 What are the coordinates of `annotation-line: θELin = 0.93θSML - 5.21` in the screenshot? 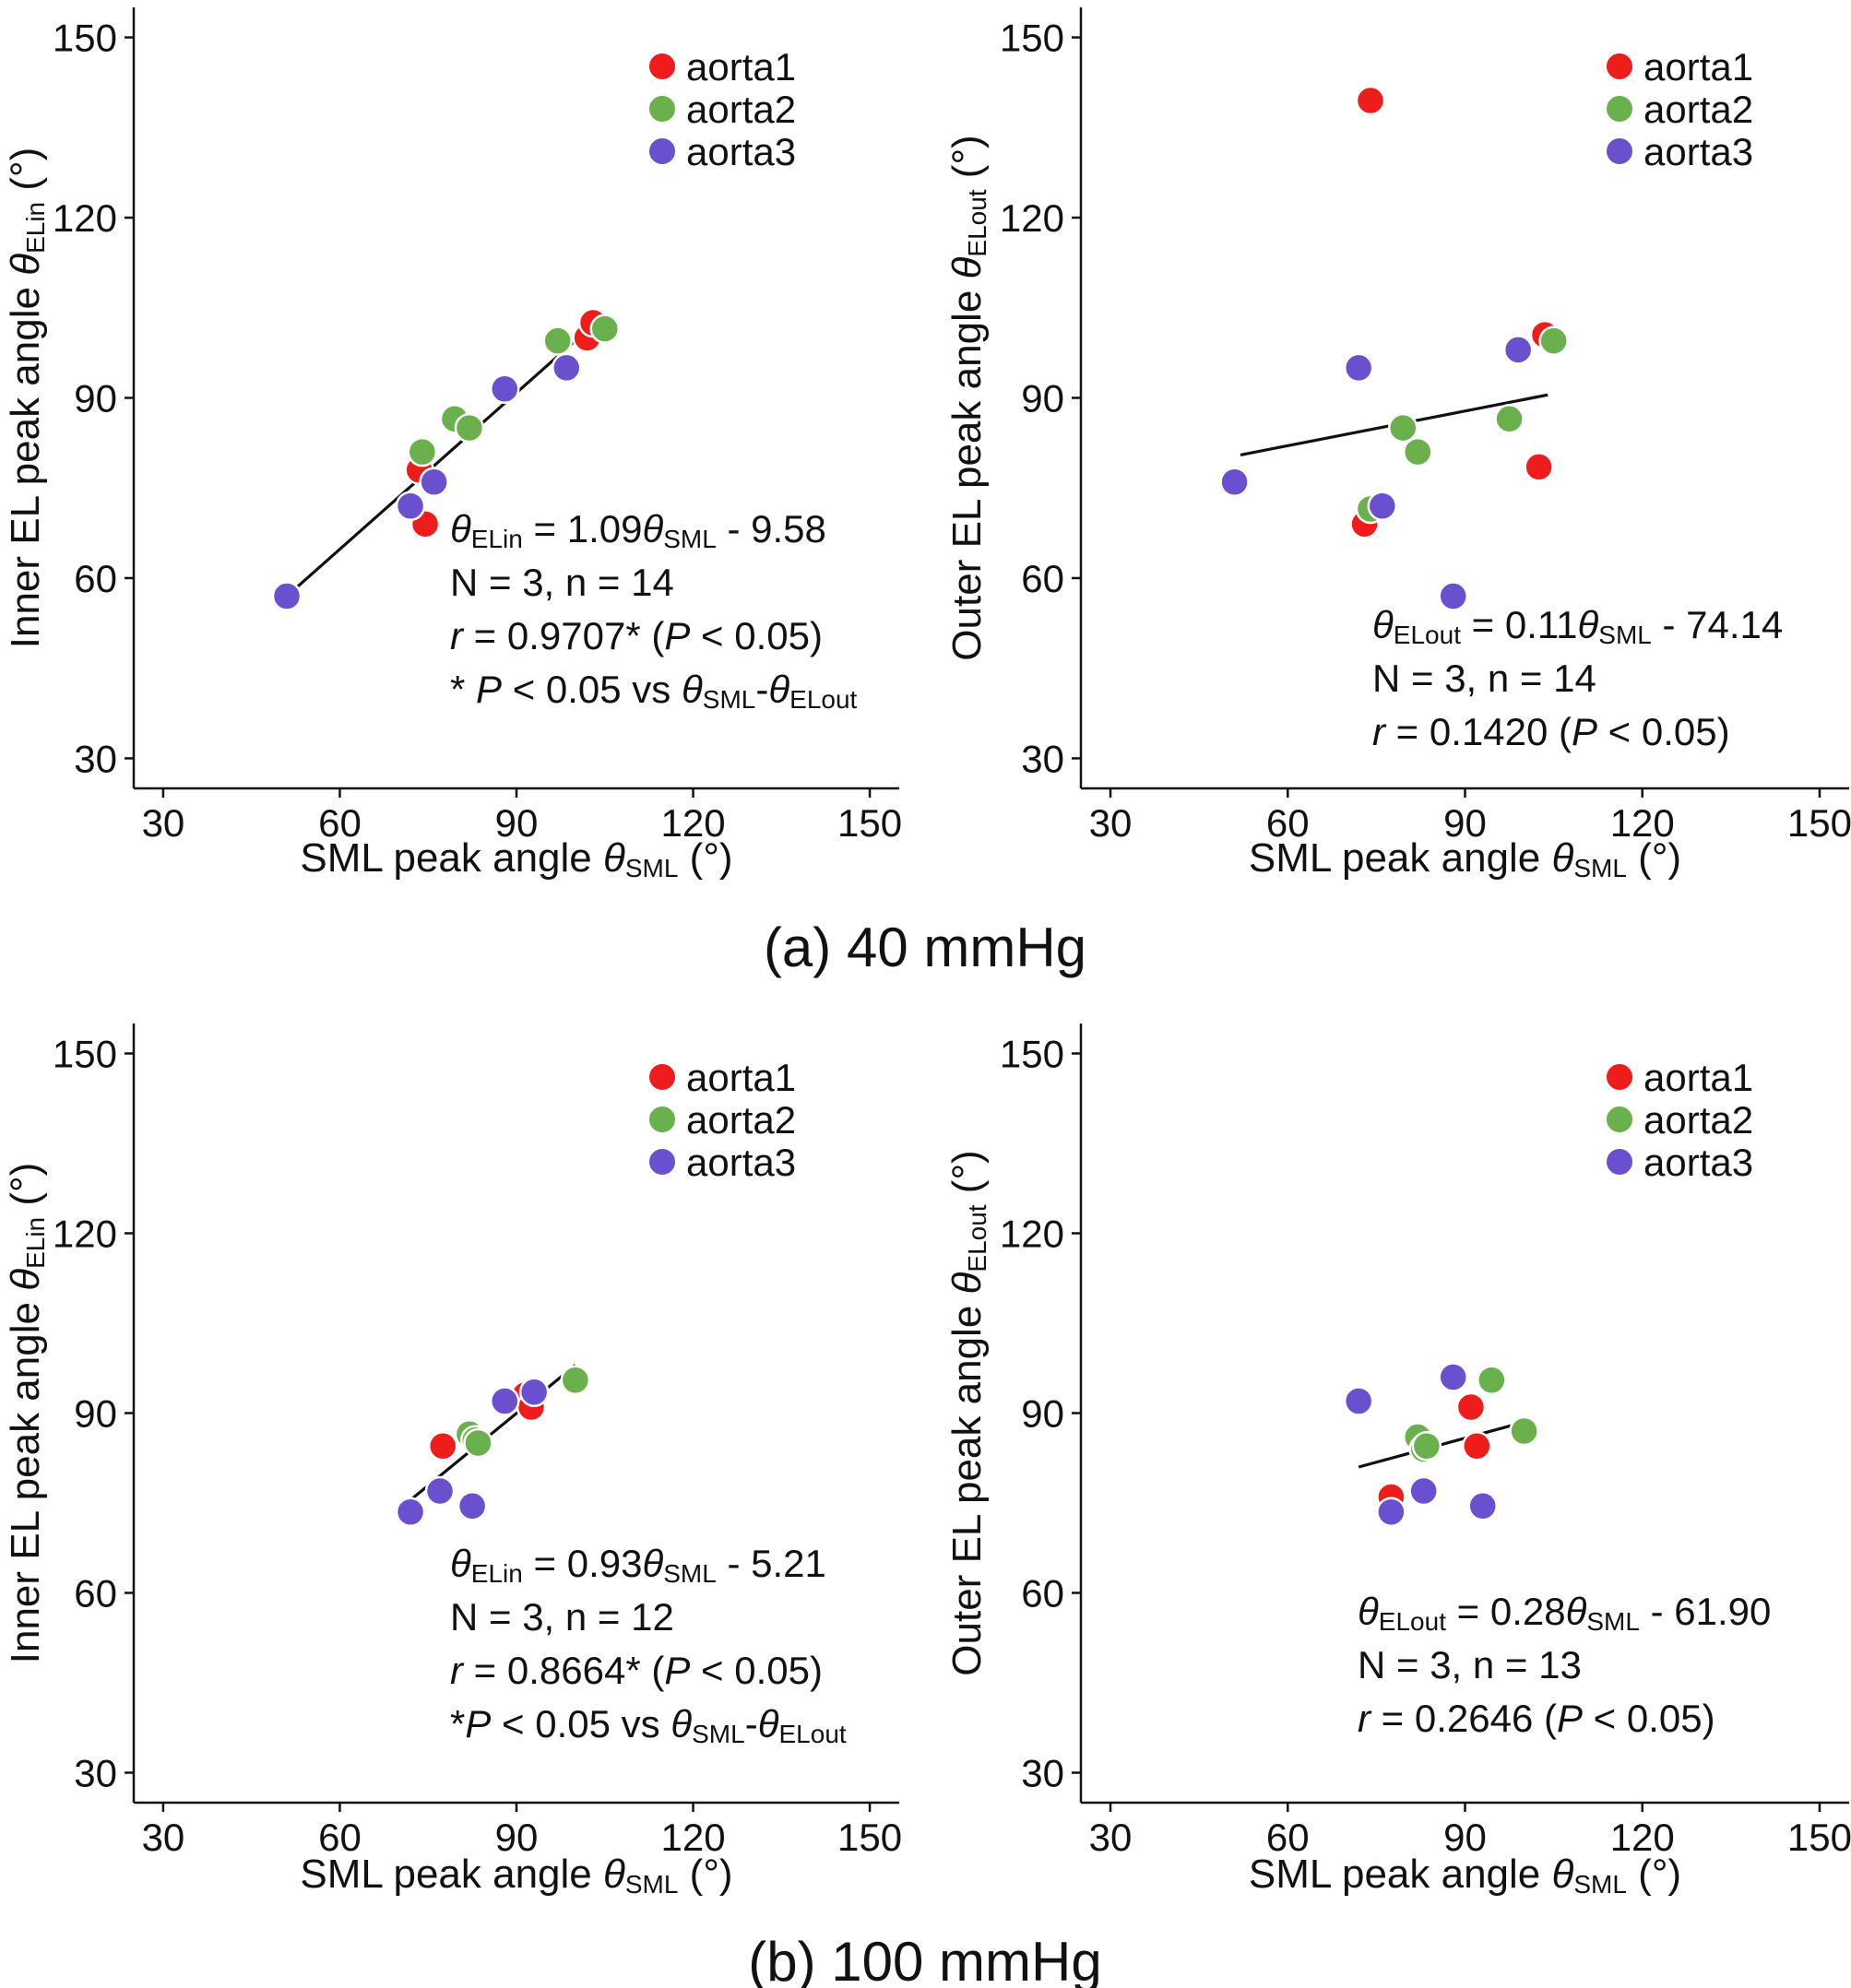 It's located at (638, 1565).